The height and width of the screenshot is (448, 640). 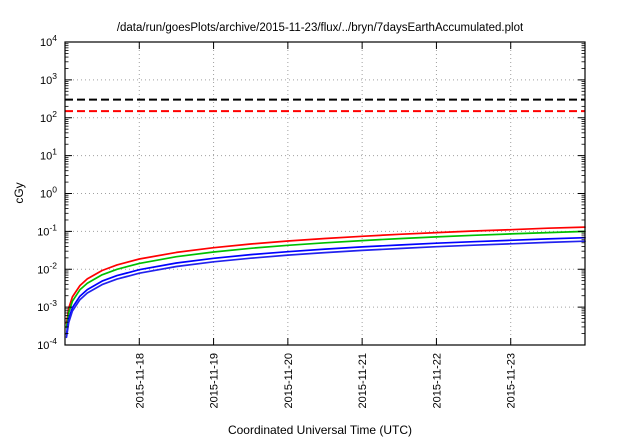 What do you see at coordinates (512, 380) in the screenshot?
I see `x-tick-label: 2015-11-23` at bounding box center [512, 380].